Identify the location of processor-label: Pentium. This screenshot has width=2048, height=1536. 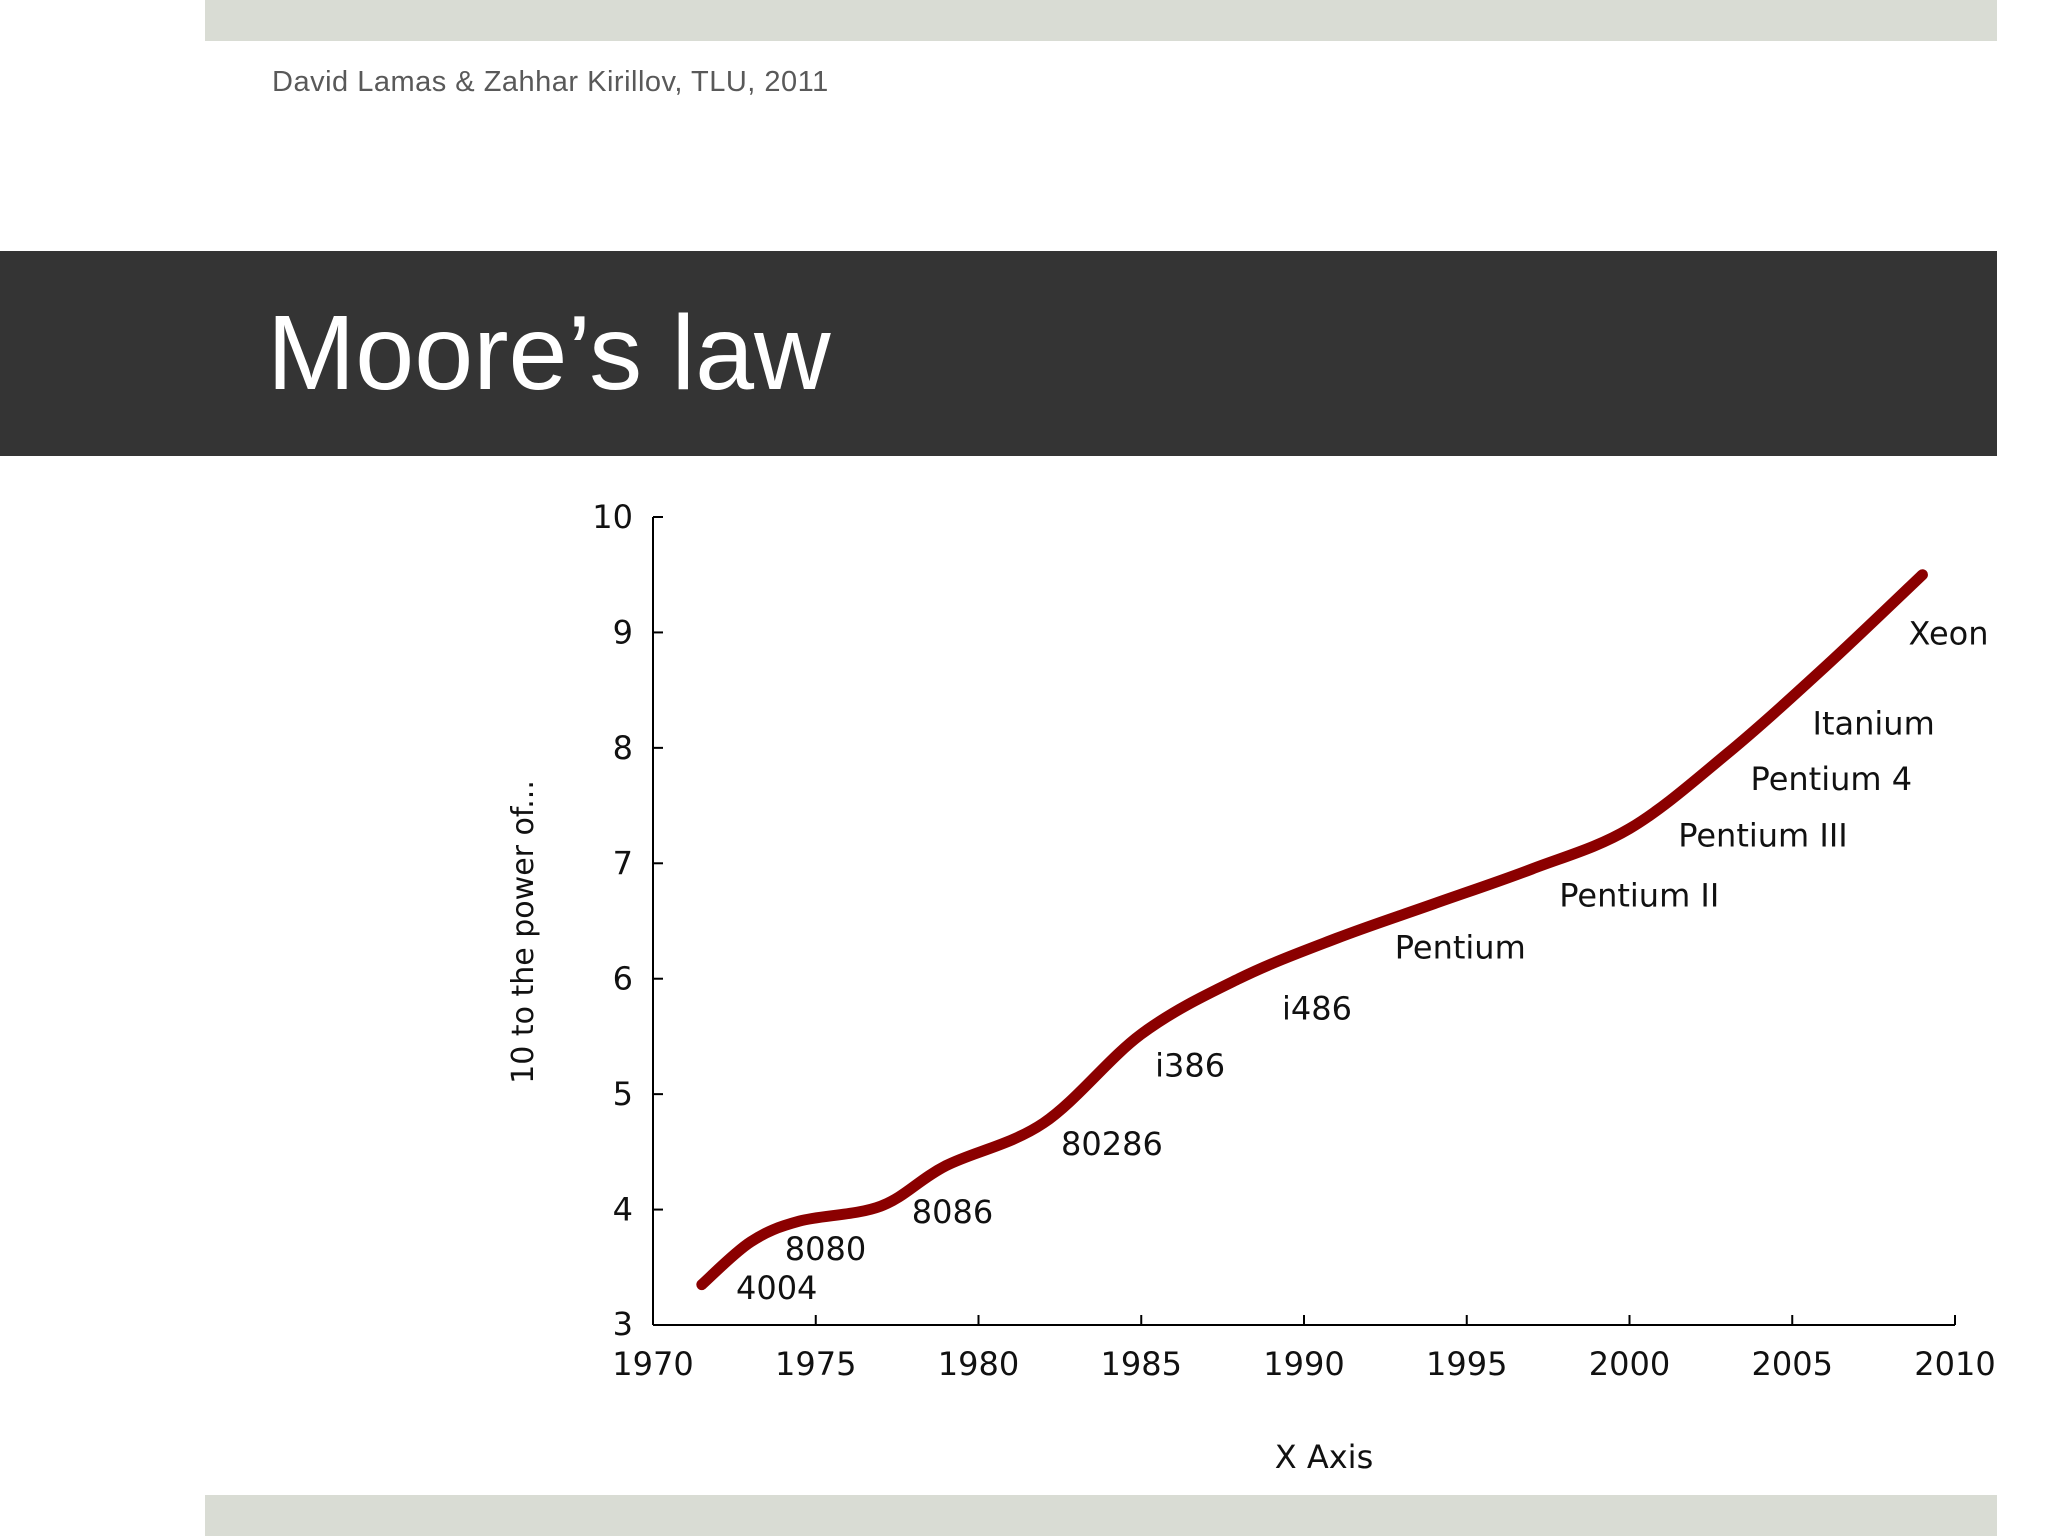
(1460, 948).